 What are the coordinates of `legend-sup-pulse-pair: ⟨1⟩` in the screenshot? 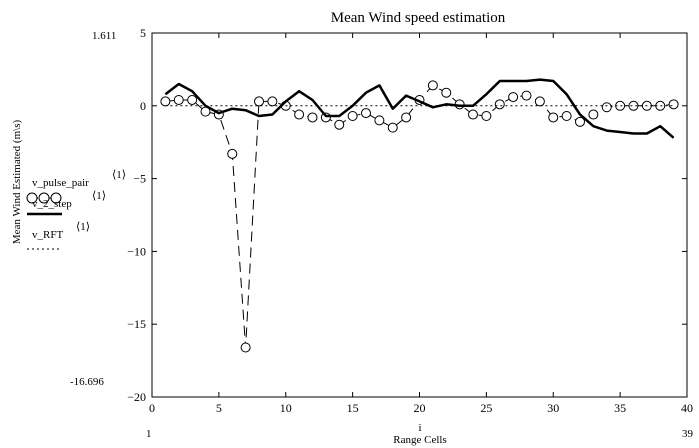 It's located at (119, 175).